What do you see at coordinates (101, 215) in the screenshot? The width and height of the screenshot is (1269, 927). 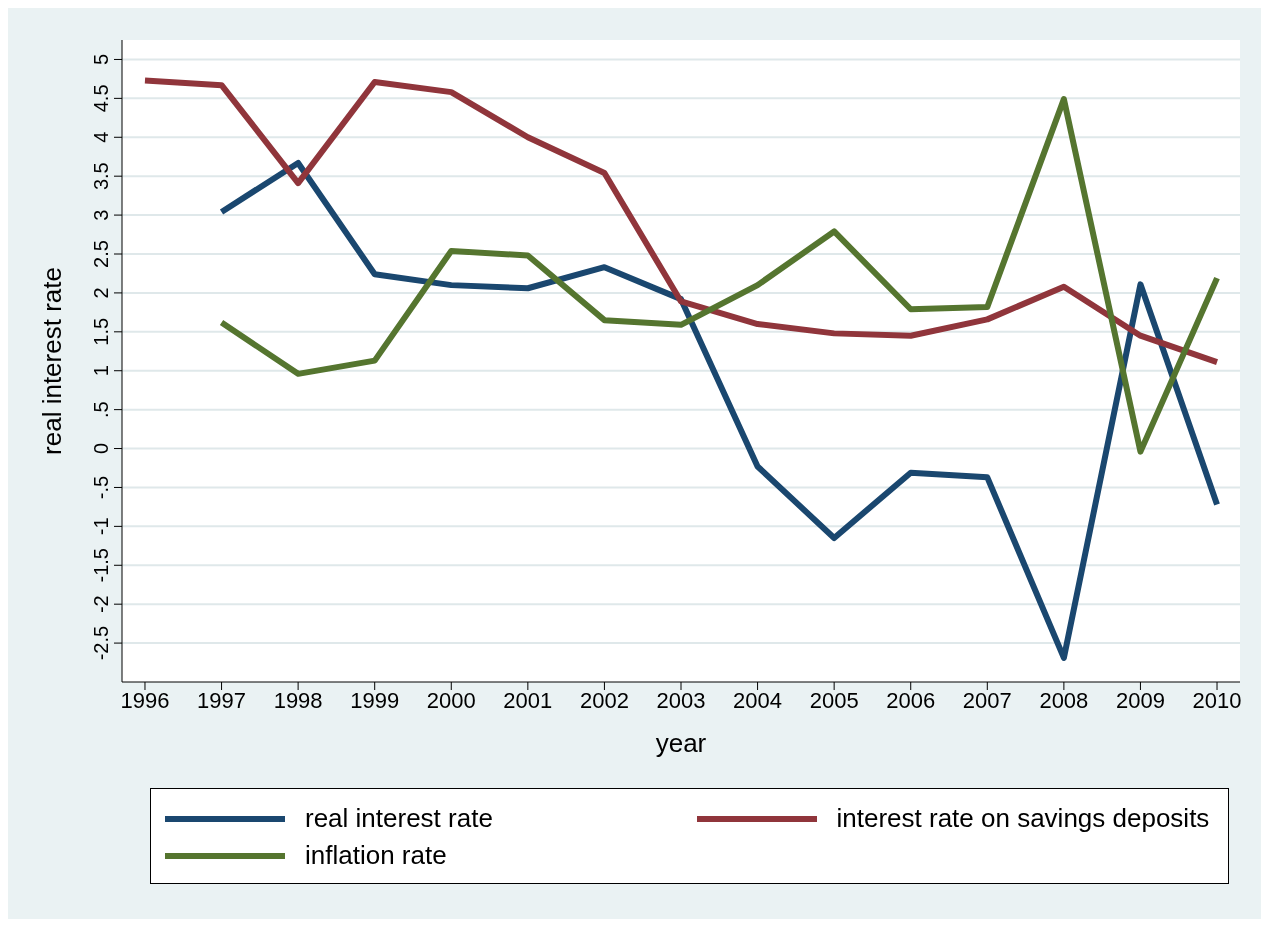 I see `y-tick-label: 3` at bounding box center [101, 215].